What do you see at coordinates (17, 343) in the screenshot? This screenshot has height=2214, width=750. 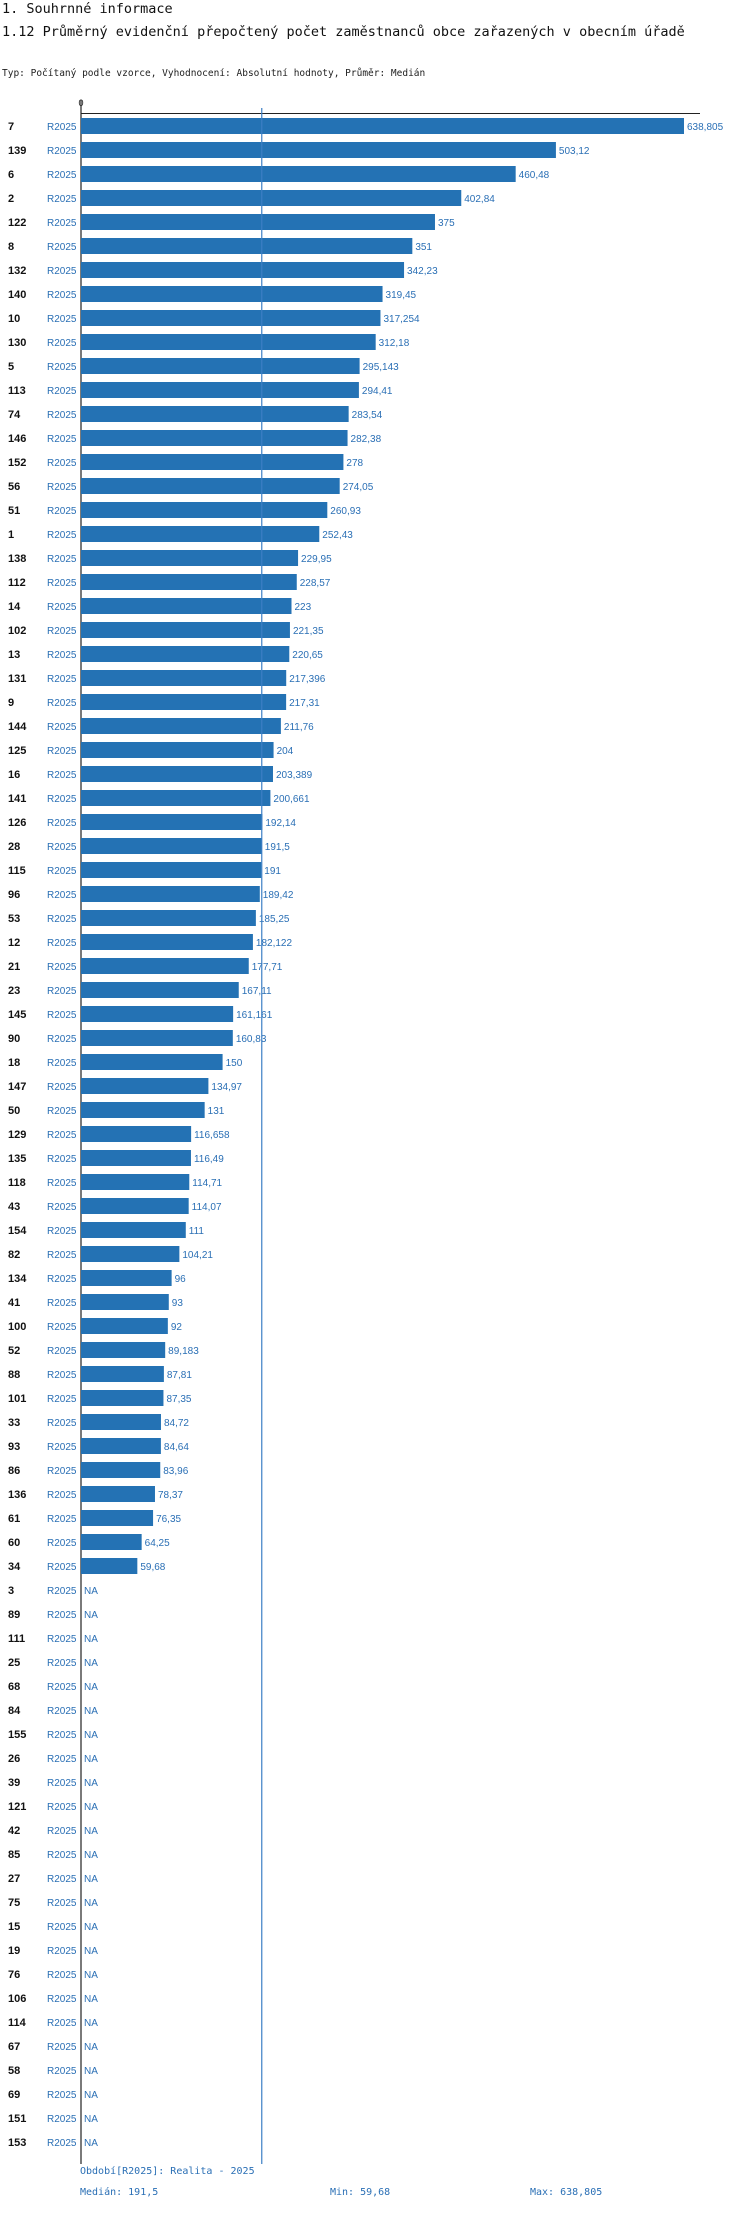 I see `row-id-label: 130` at bounding box center [17, 343].